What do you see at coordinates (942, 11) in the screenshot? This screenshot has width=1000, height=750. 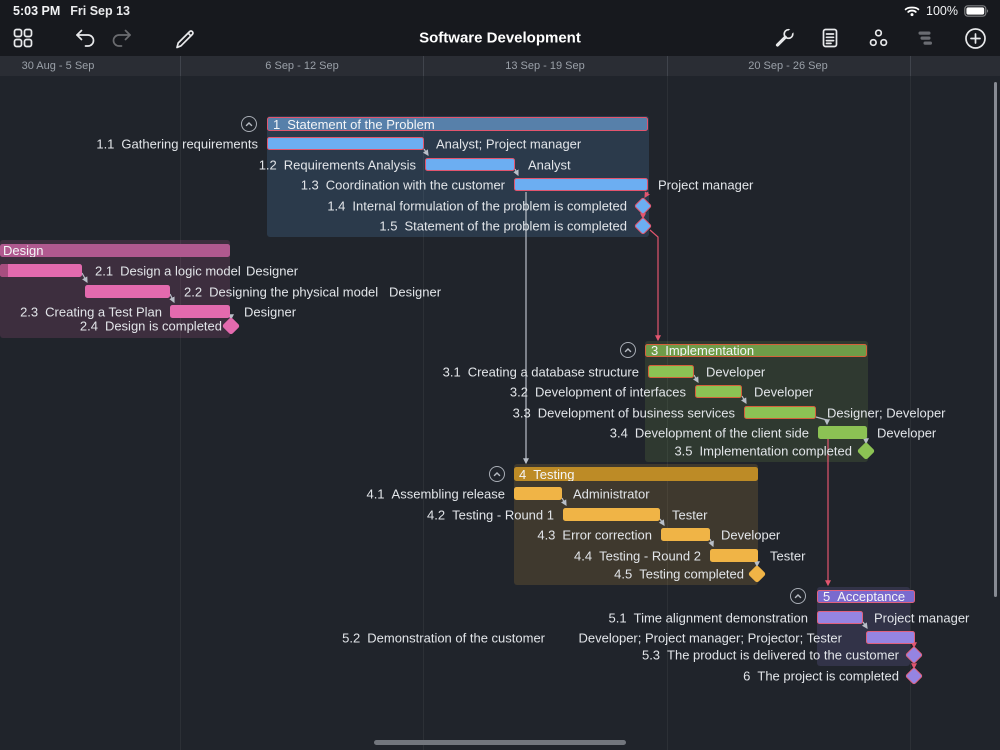 I see `battery-percent: 100%` at bounding box center [942, 11].